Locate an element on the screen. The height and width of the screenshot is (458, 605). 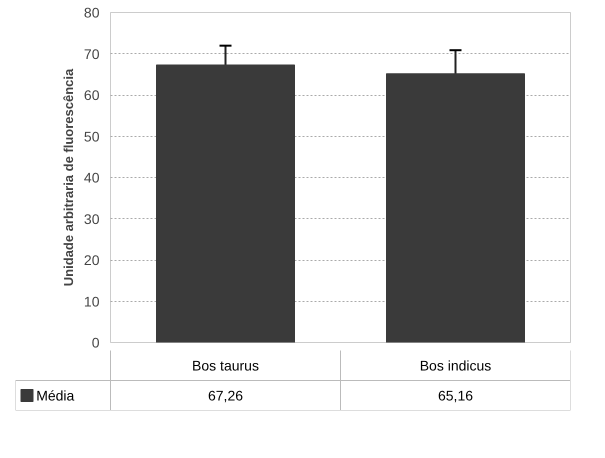
y-tick-label: 60 is located at coordinates (92, 95).